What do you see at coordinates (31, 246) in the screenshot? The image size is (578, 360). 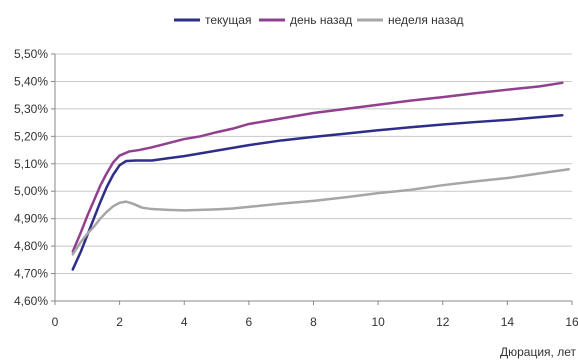 I see `y-tick-label-2: 4,80%` at bounding box center [31, 246].